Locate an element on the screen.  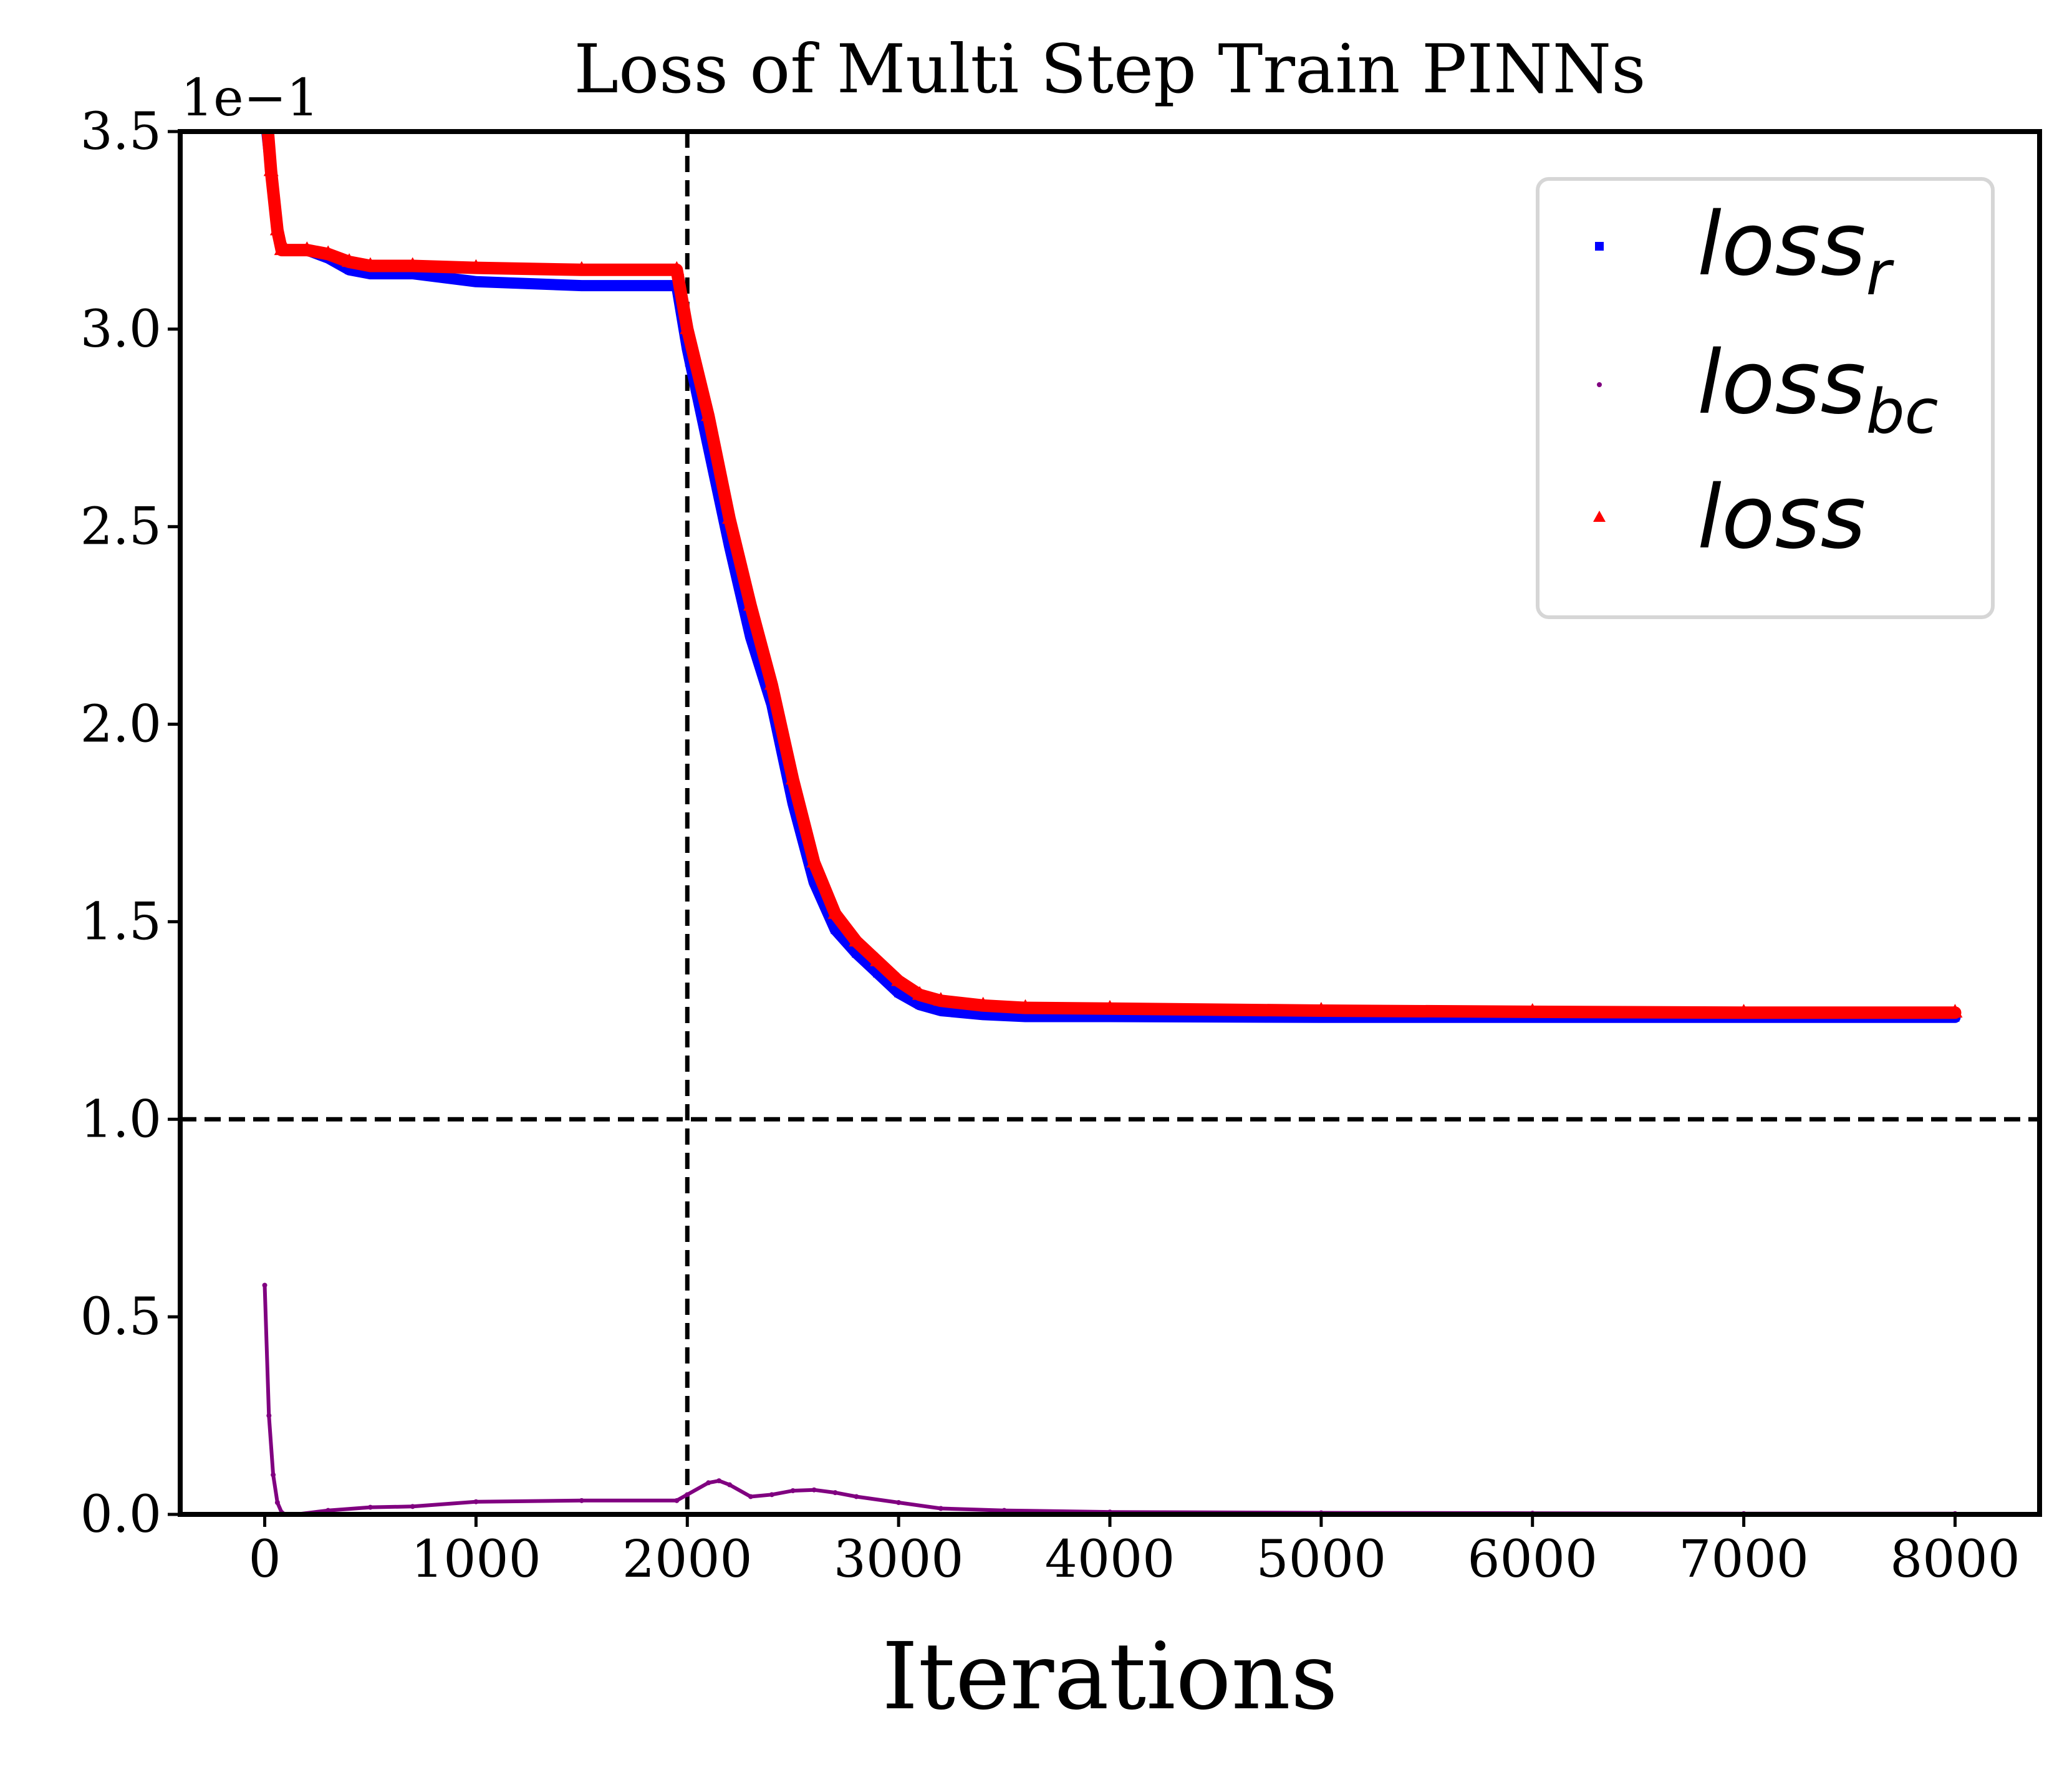
x-tick-label: 2000 is located at coordinates (687, 1560).